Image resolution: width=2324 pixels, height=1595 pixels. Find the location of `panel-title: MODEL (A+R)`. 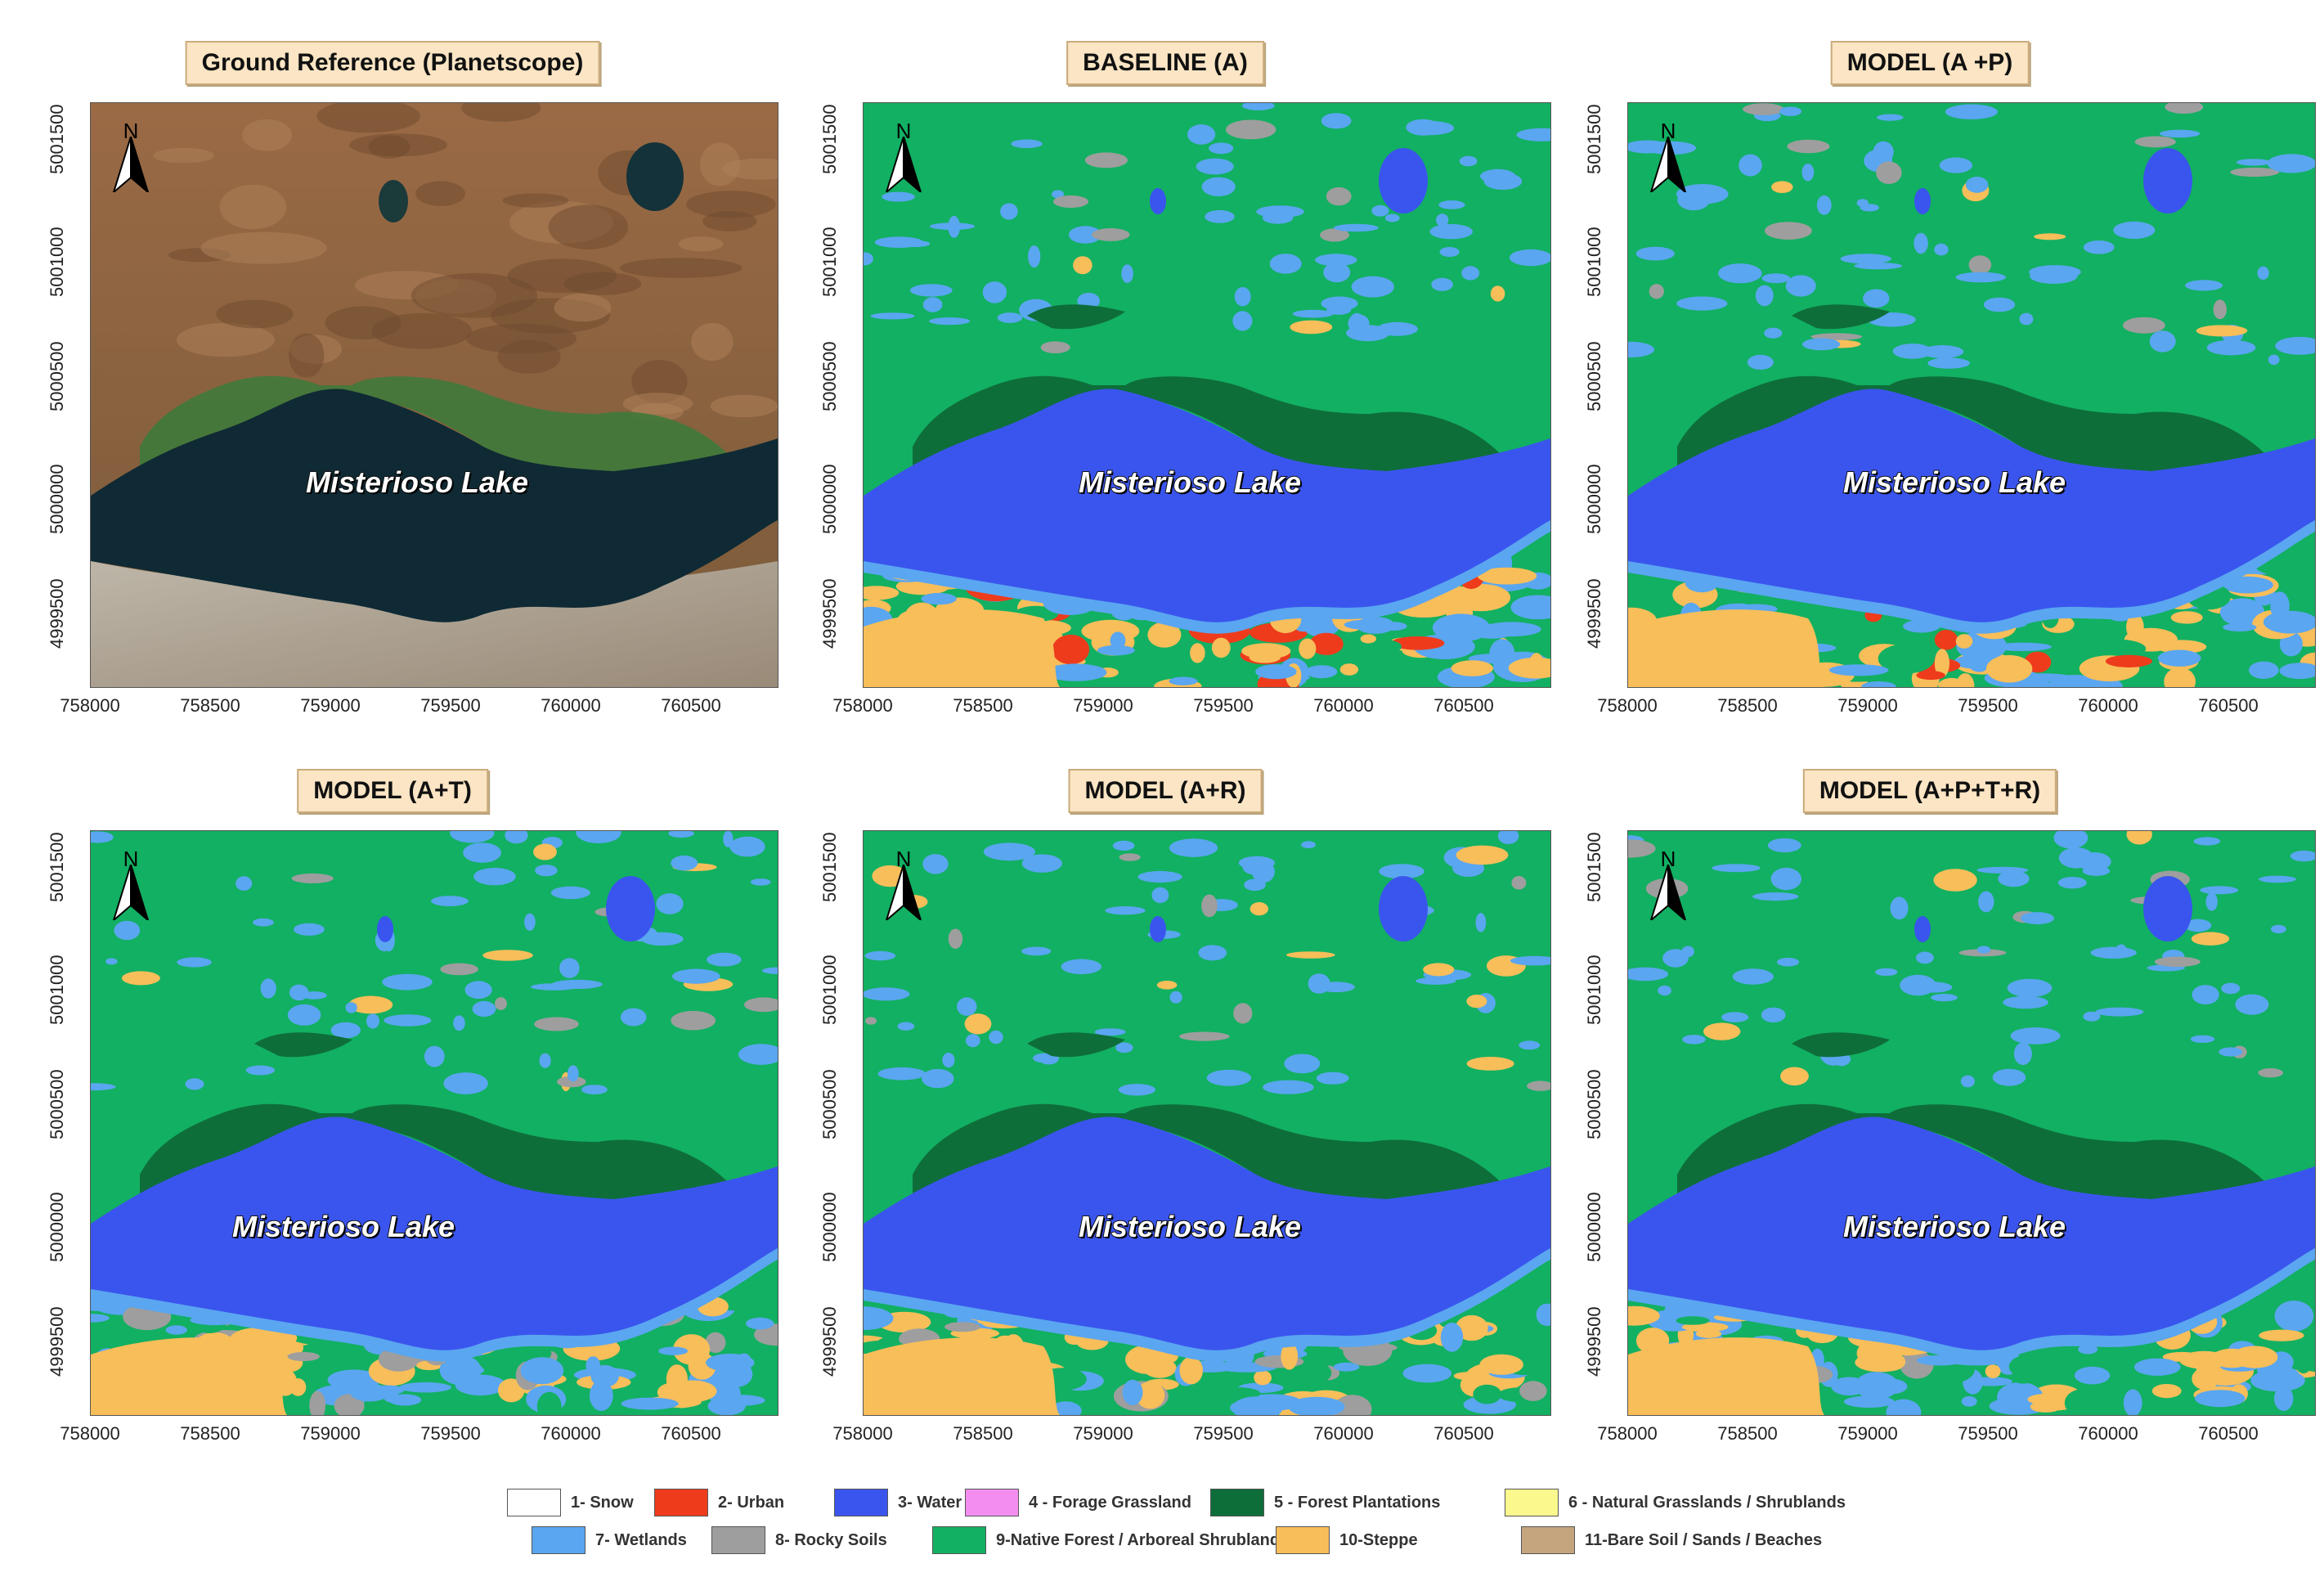

panel-title: MODEL (A+R) is located at coordinates (1165, 791).